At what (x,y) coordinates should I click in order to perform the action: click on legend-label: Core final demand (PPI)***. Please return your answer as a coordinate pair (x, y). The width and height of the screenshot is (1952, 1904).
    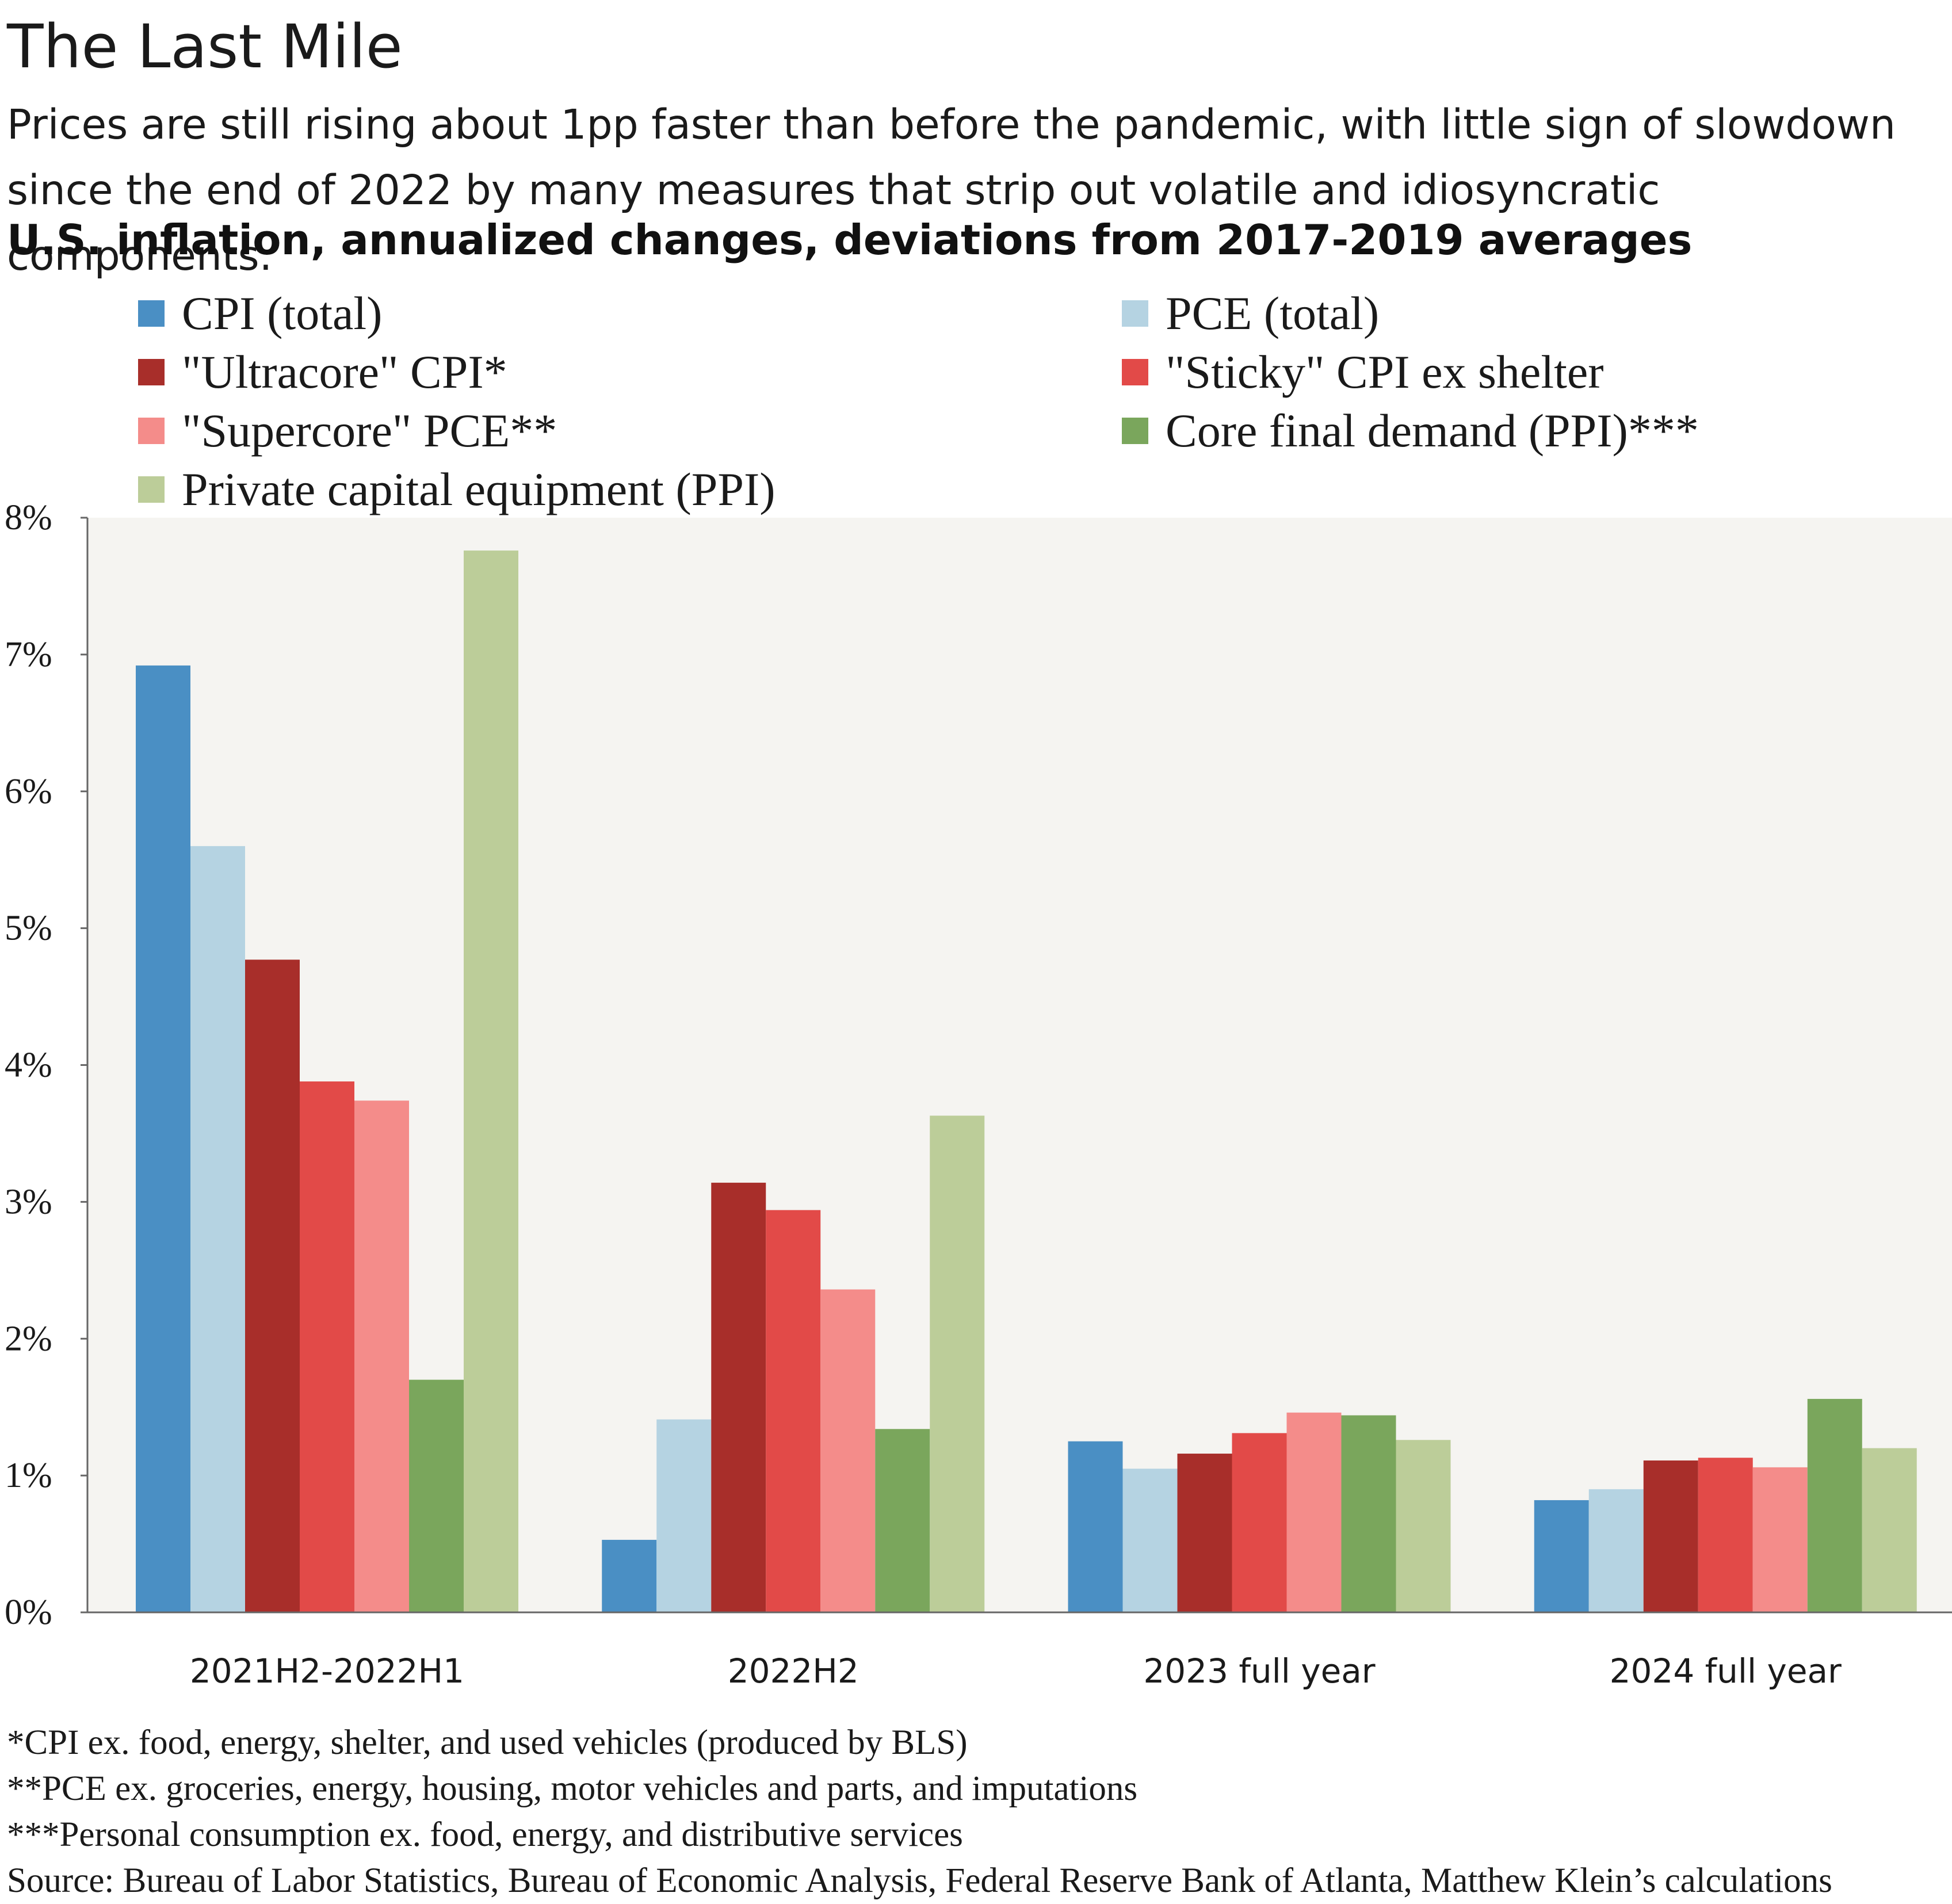
    Looking at the image, I should click on (1432, 430).